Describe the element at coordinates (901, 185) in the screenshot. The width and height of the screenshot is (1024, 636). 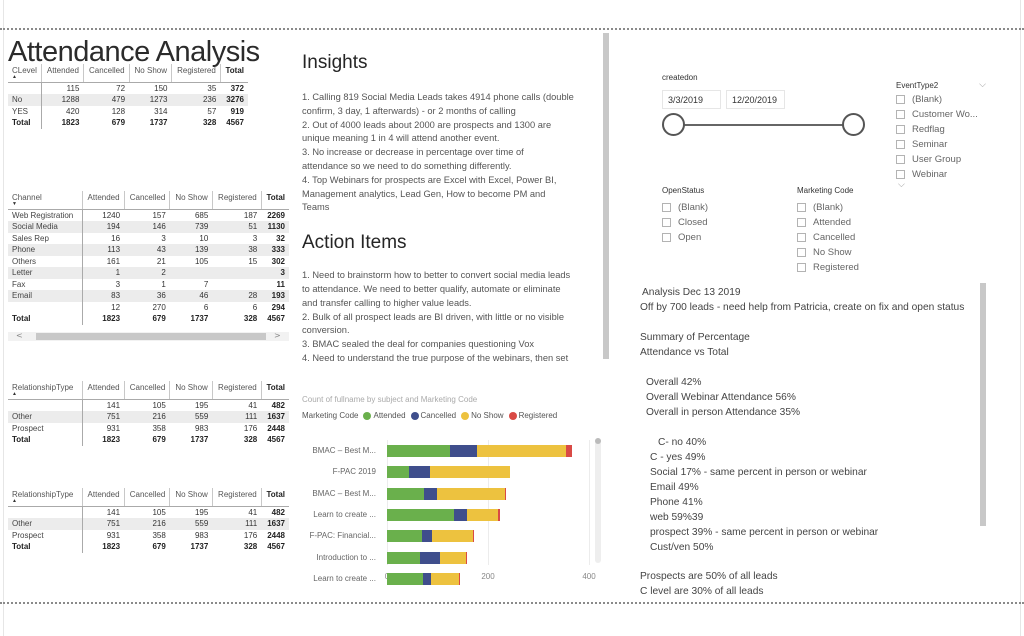
I see `scroll-down-chevron-icon: ⌵` at that location.